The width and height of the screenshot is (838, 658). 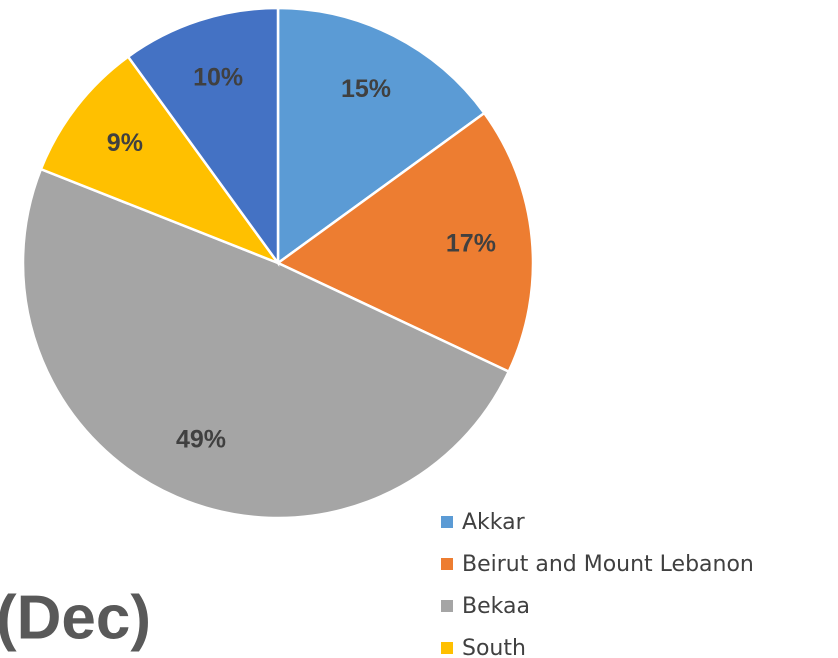 I want to click on data-label: 49%, so click(x=201, y=439).